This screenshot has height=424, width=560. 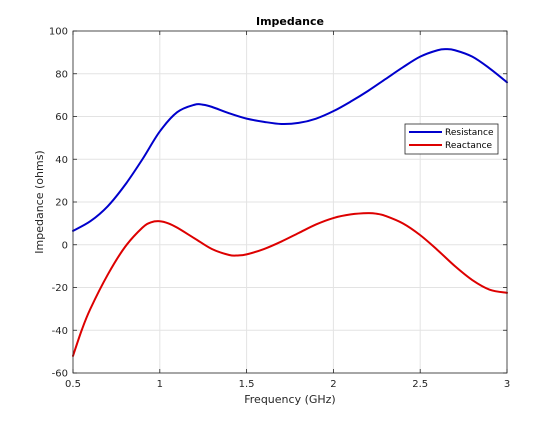 I want to click on y-tick-label: 40, so click(x=61, y=160).